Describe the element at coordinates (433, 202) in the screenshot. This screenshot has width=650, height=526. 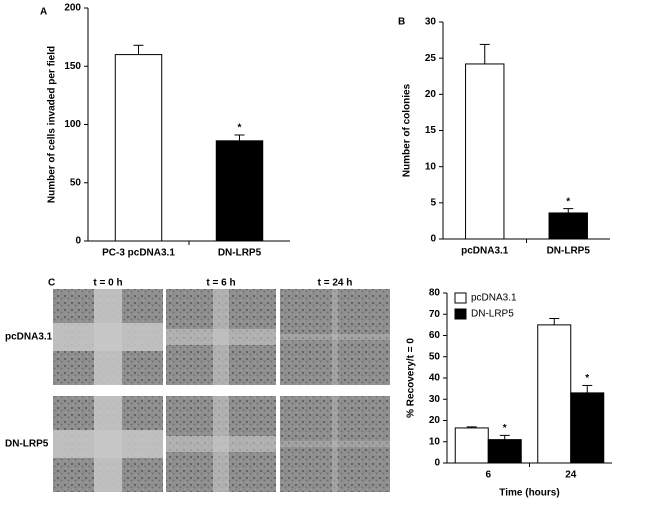
I see `y-tick-label: 5` at that location.